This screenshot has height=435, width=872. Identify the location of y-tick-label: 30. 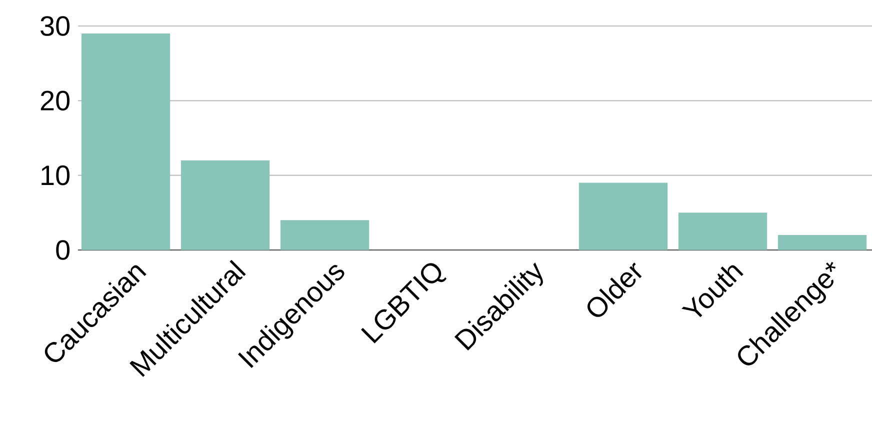
(55, 26).